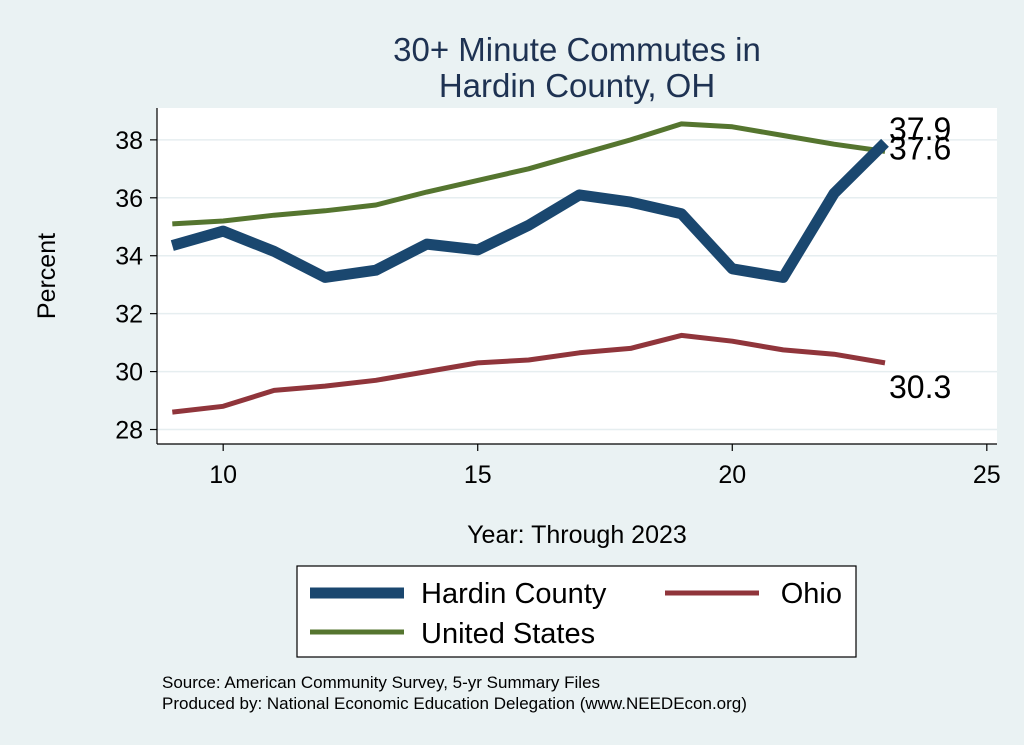  Describe the element at coordinates (136, 286) in the screenshot. I see `y-axis-ticks: 28 30 32 34 36 38` at that location.